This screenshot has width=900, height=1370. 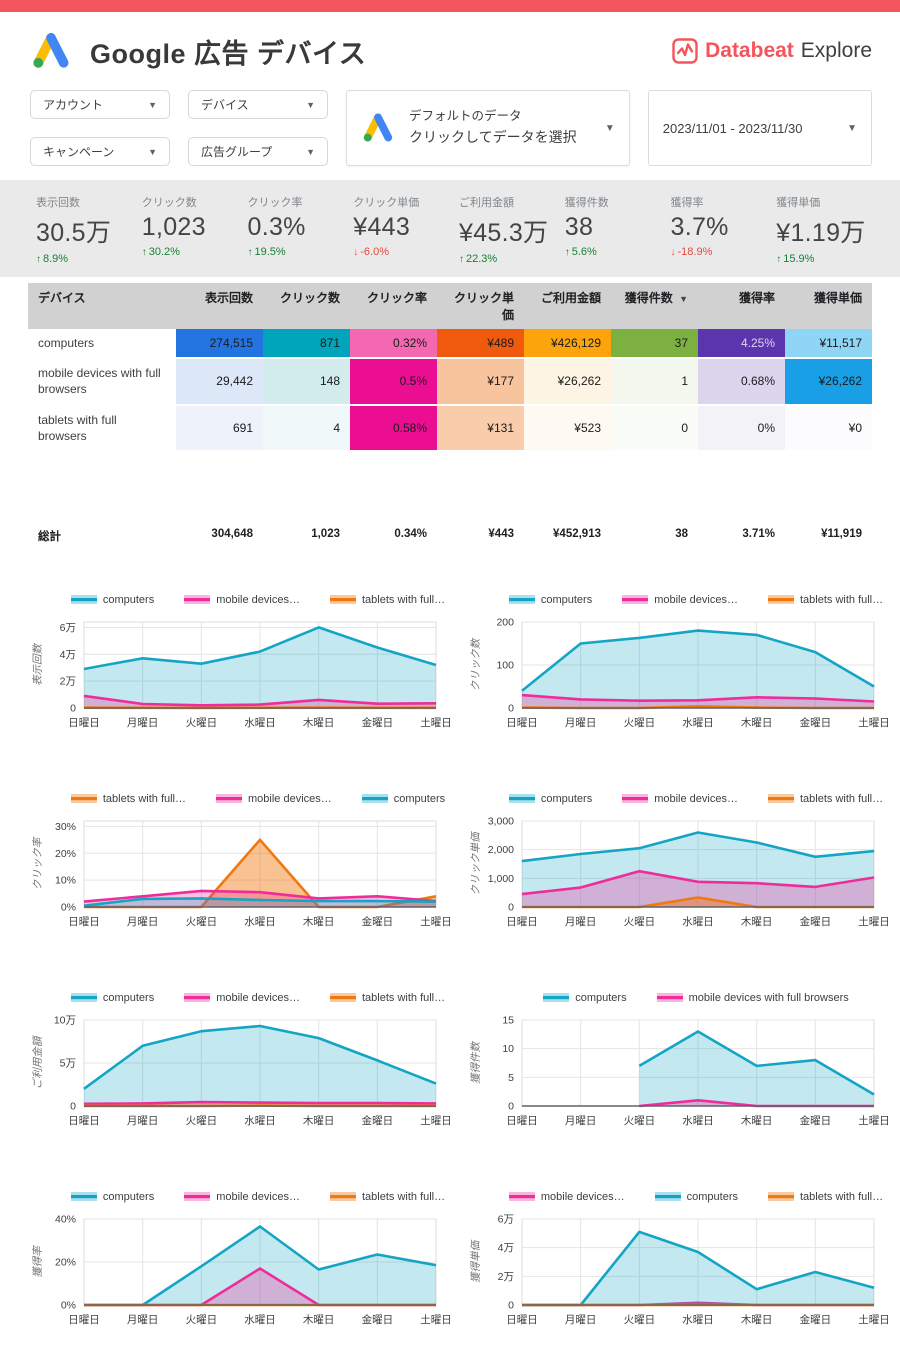 I want to click on arrow-up-icon: ↑, so click(x=38, y=259).